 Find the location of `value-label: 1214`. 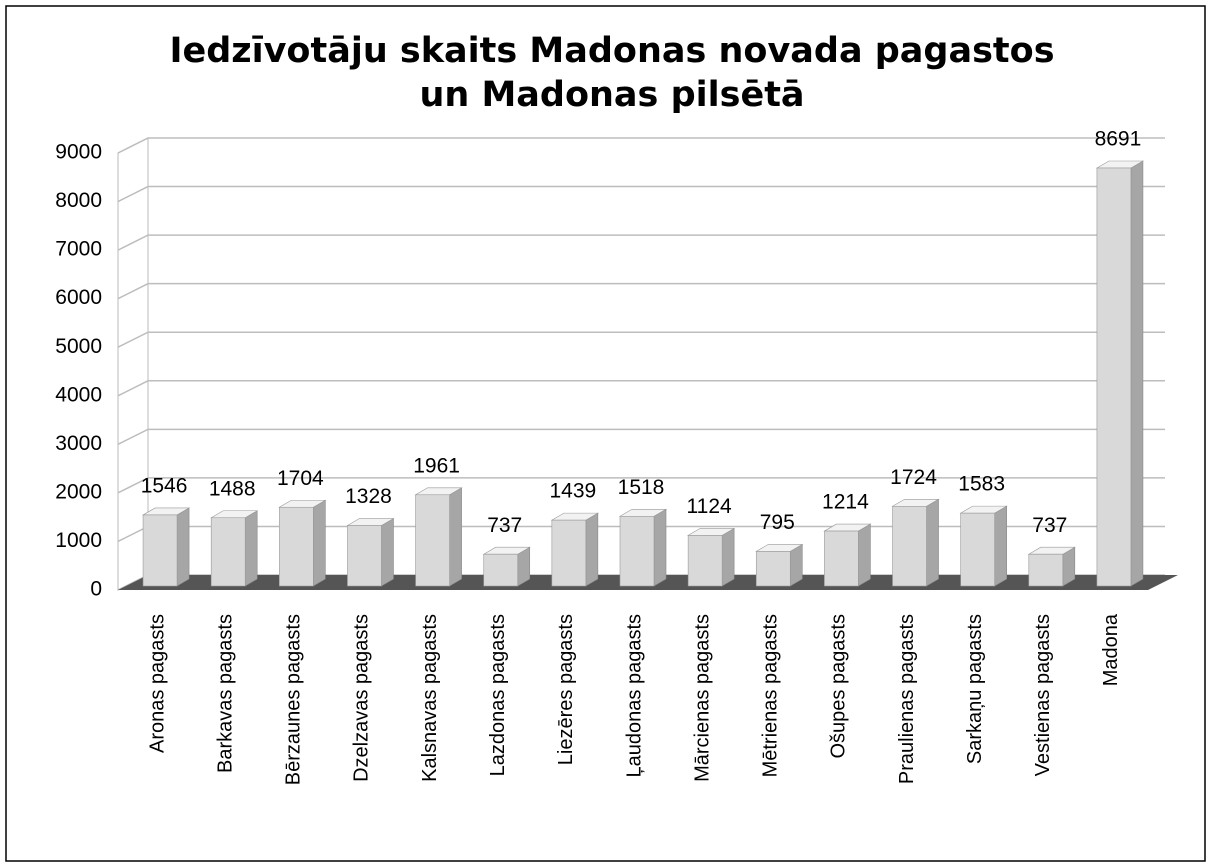

value-label: 1214 is located at coordinates (845, 502).